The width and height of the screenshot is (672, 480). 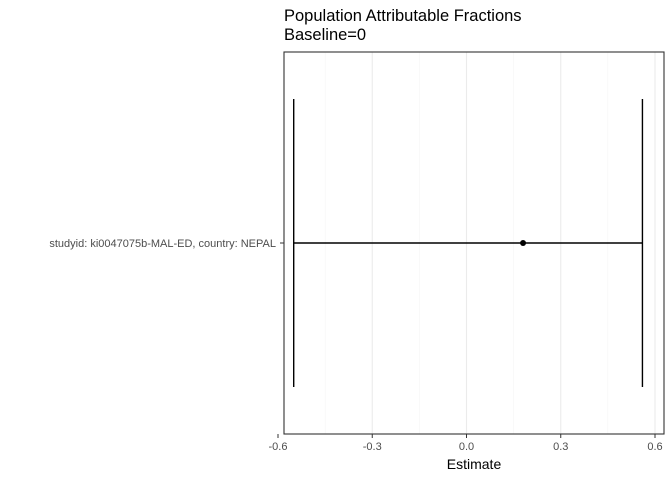 I want to click on x-tick-label: -0.6, so click(x=278, y=447).